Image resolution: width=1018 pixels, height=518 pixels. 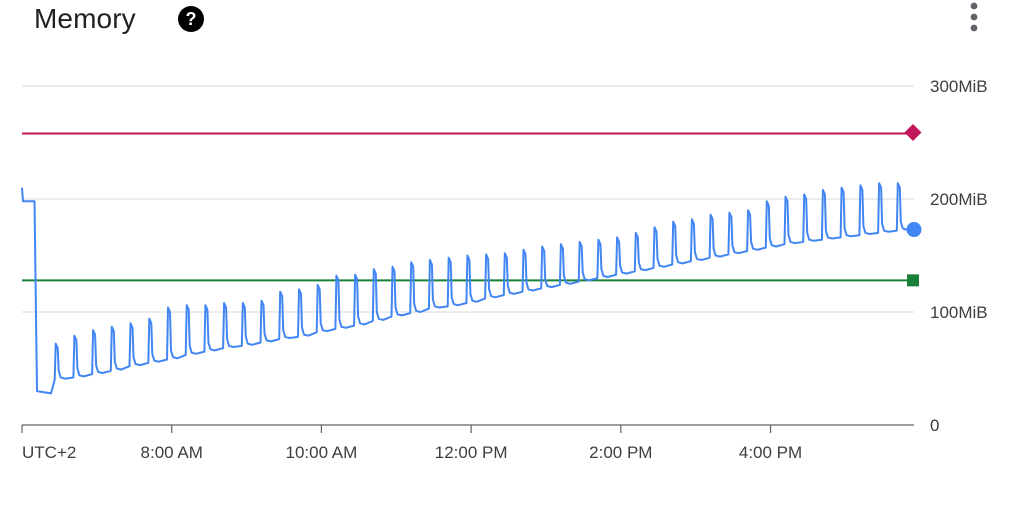 I want to click on chart-header: Memory ?, so click(x=509, y=22).